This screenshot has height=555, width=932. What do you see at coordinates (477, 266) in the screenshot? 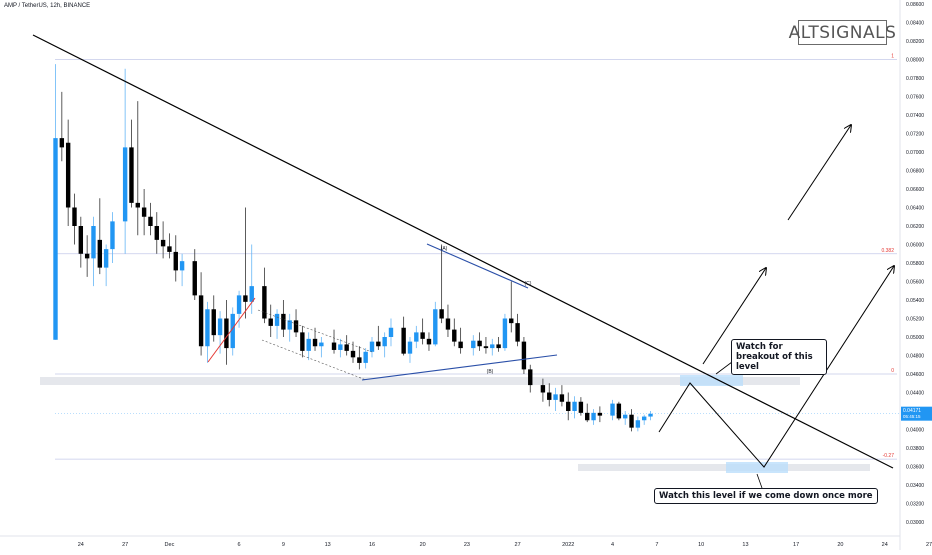
I see `wedge-upper` at bounding box center [477, 266].